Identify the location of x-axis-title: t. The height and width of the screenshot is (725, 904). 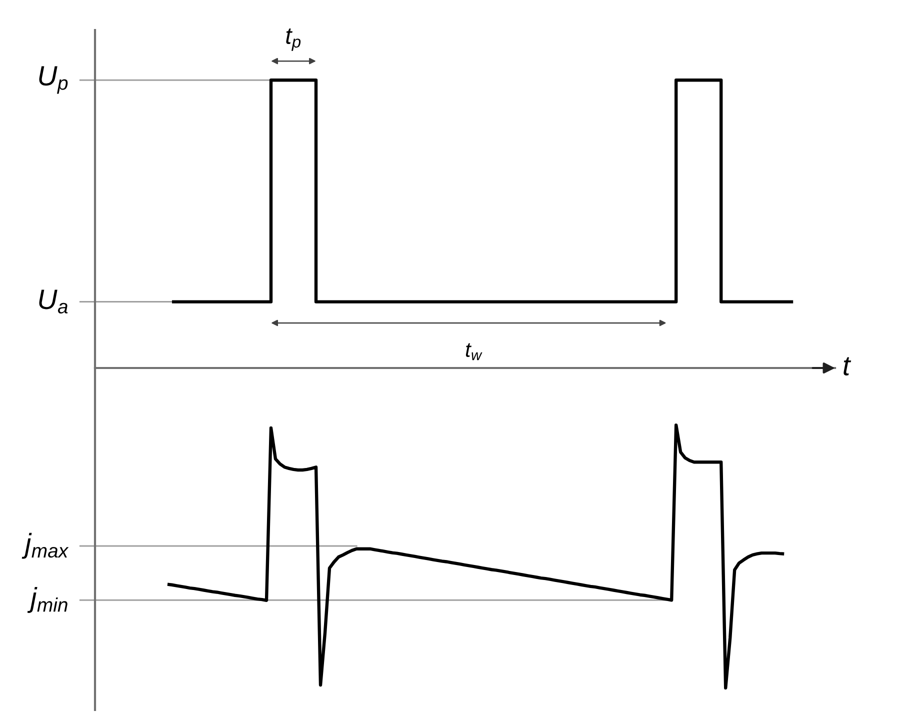
(848, 366).